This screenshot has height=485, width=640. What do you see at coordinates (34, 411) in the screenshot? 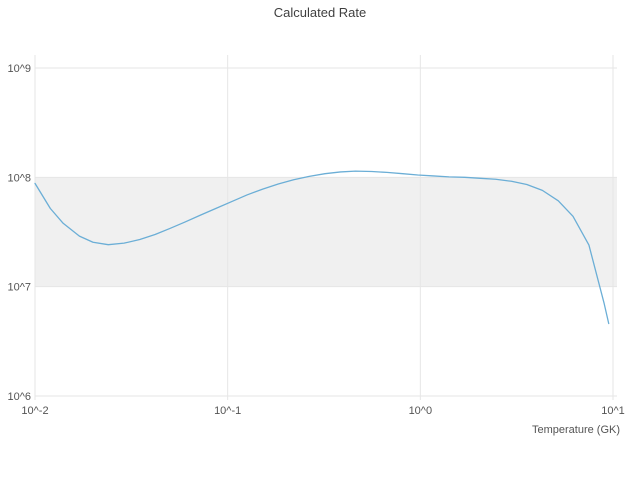
I see `x-tick-label: 10^-2` at bounding box center [34, 411].